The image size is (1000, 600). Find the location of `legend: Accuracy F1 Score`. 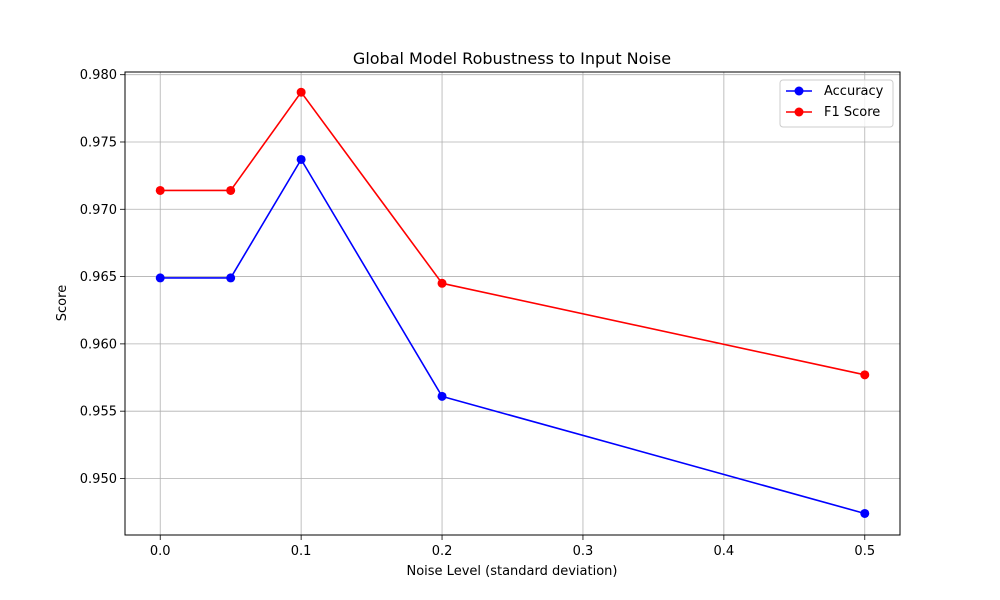

legend: Accuracy F1 Score is located at coordinates (836, 103).